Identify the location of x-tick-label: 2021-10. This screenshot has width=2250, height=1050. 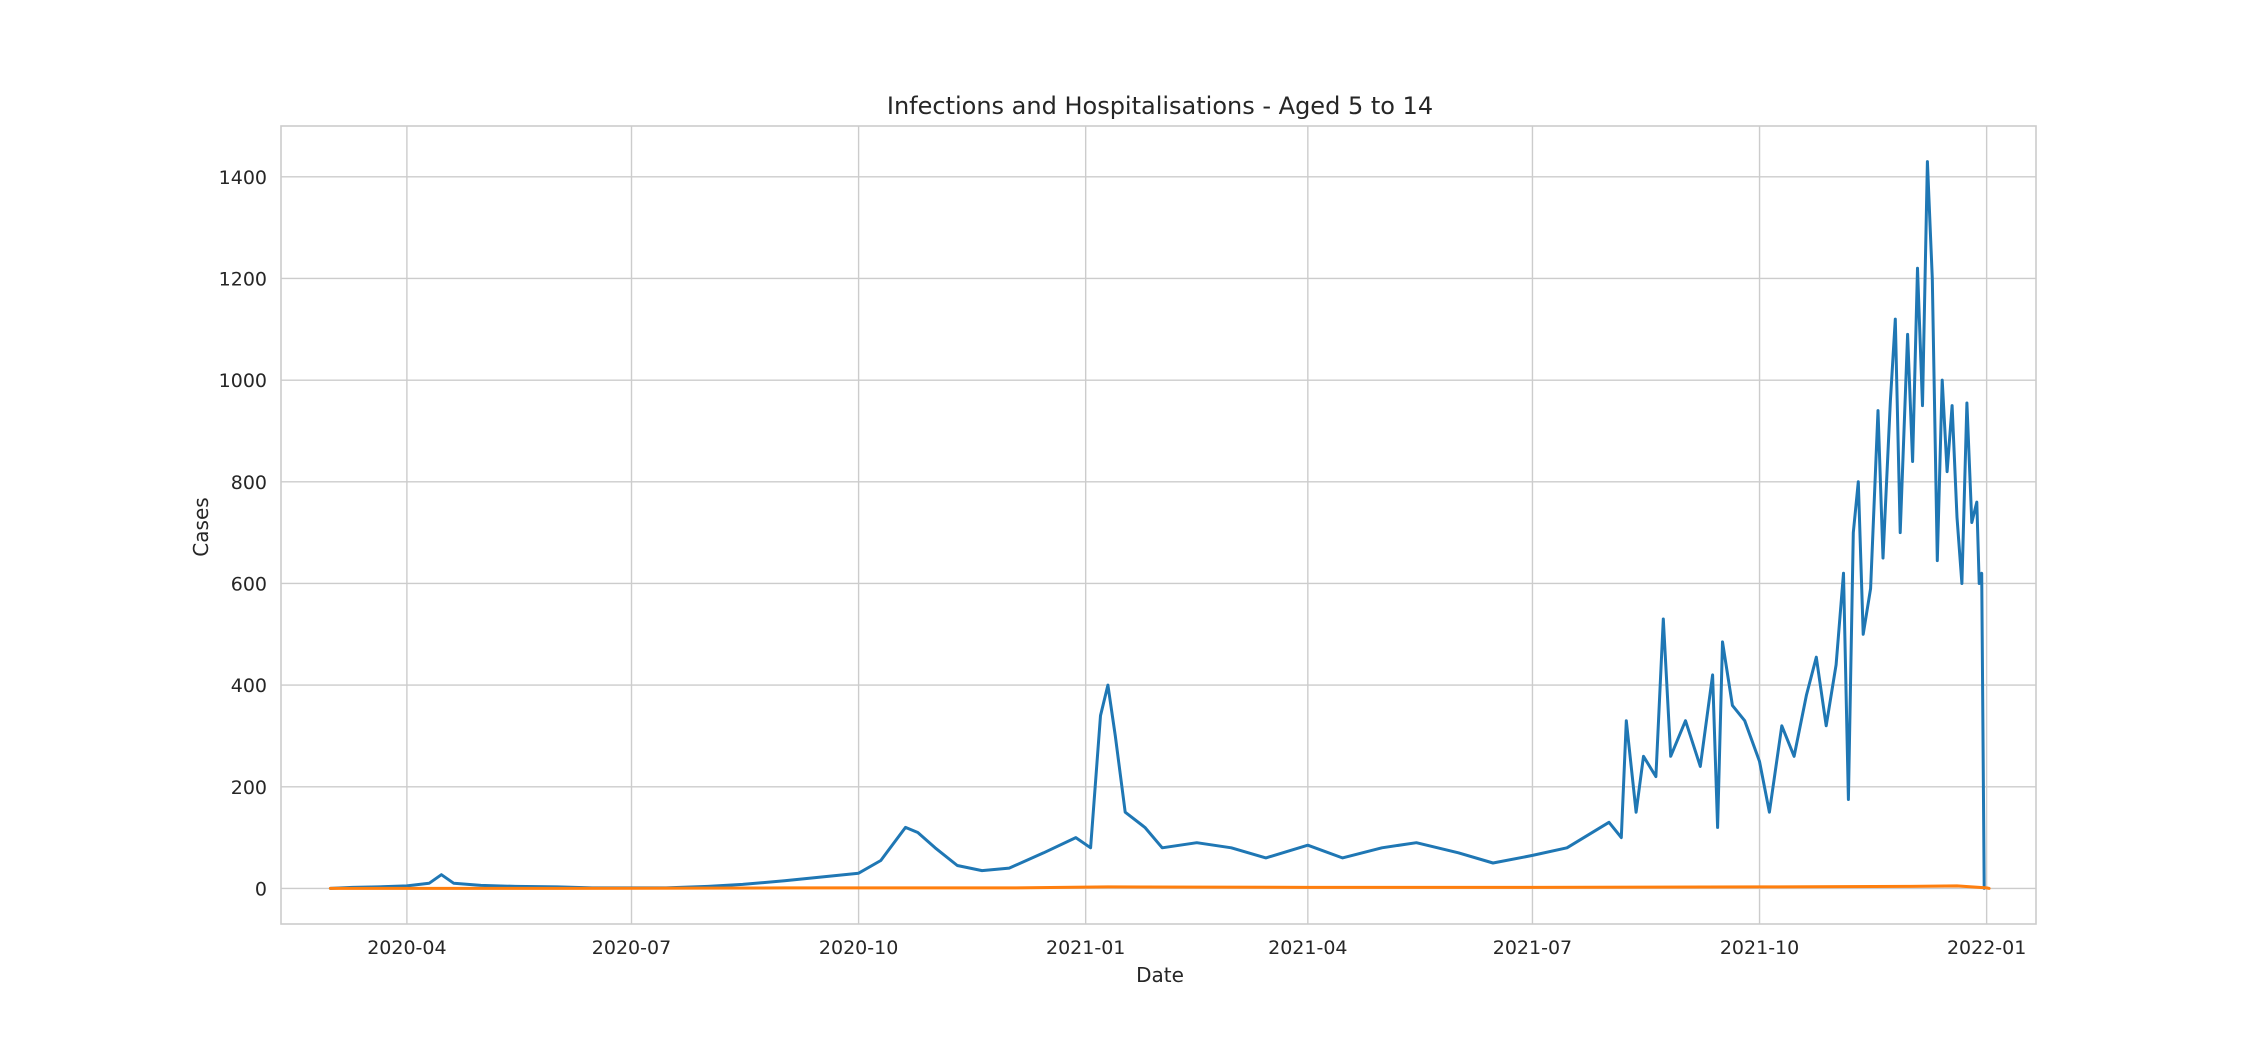
(1759, 948).